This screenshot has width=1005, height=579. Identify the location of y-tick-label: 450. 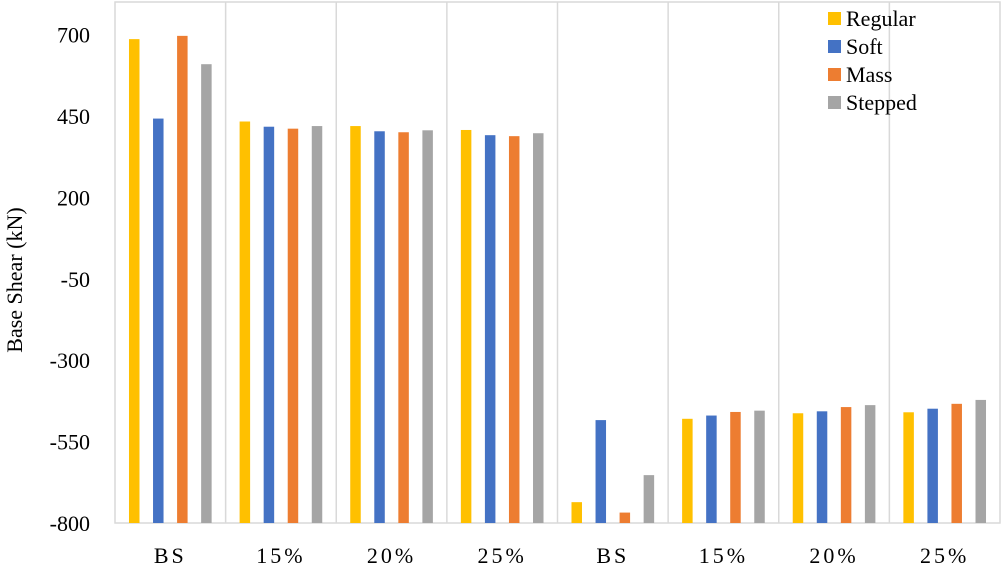
(73, 116).